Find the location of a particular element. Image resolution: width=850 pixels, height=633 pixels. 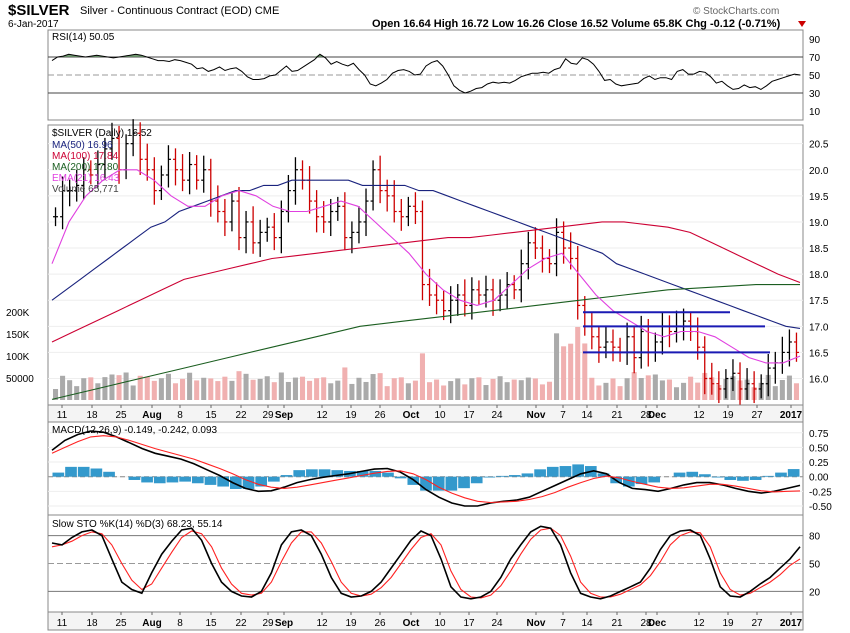

price-tick-label: 16.0 is located at coordinates (819, 380).